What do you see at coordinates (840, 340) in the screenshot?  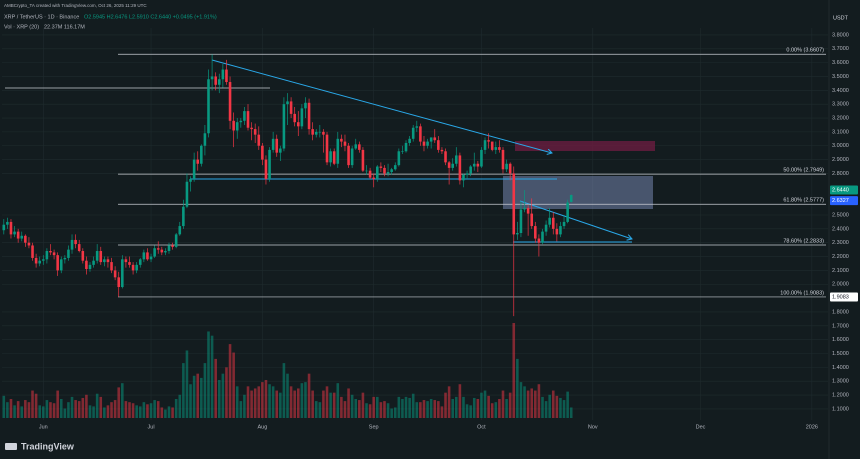 I see `y-tick-label: 1.6000` at bounding box center [840, 340].